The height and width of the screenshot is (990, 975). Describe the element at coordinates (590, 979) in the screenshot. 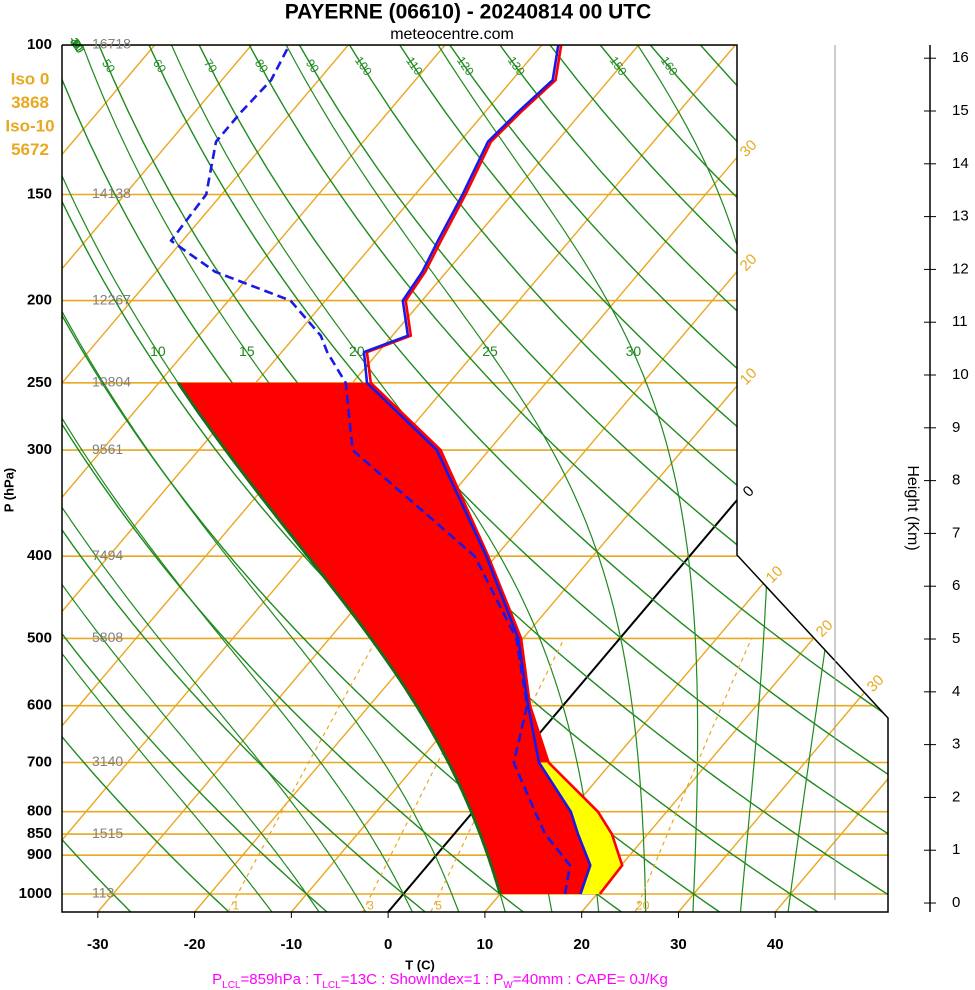

I see `footer-part: =40mm : CAPE= 0J/Kg` at that location.